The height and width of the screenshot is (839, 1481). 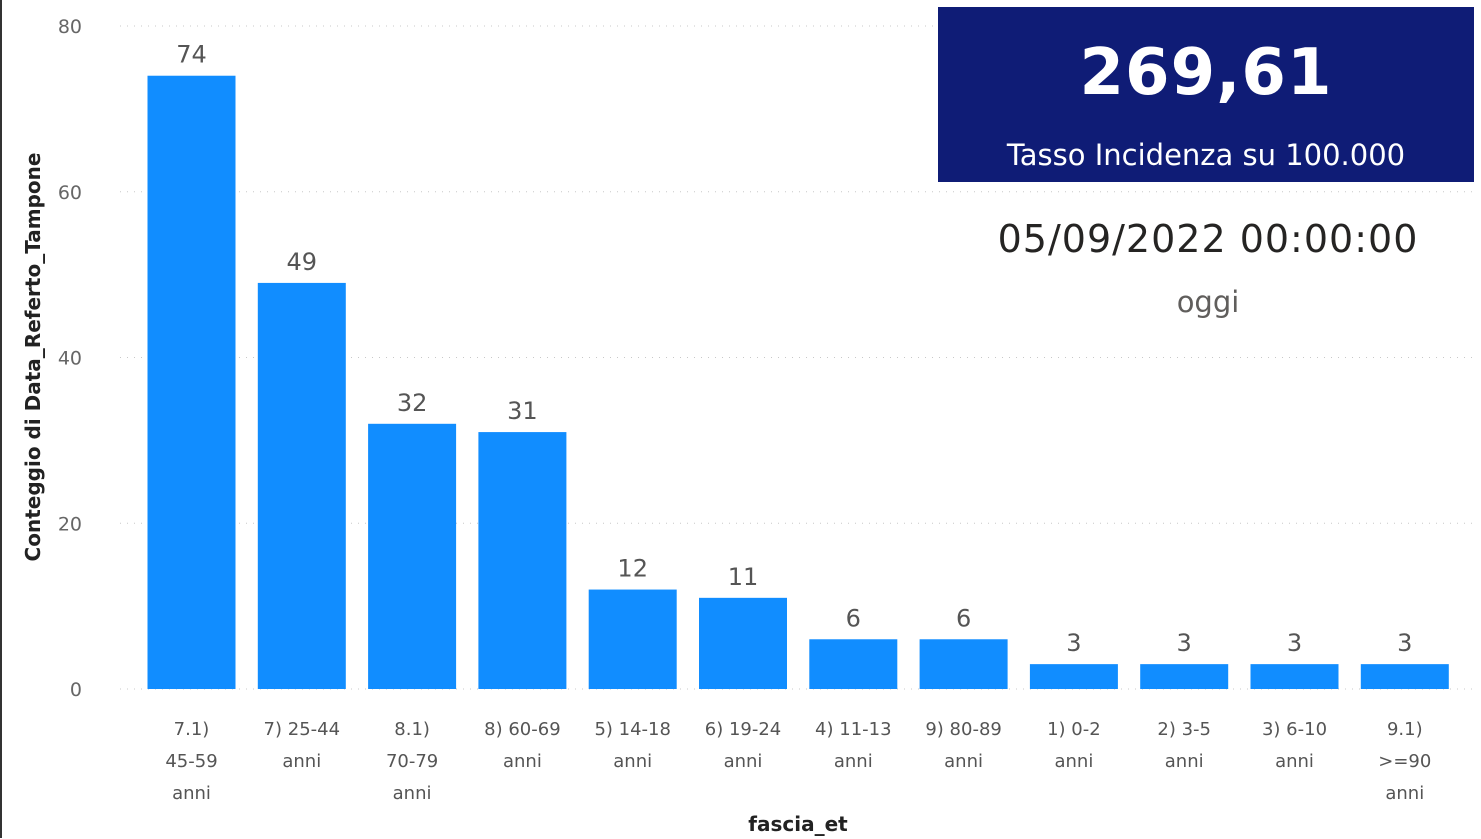 What do you see at coordinates (743, 577) in the screenshot?
I see `data-label: 11` at bounding box center [743, 577].